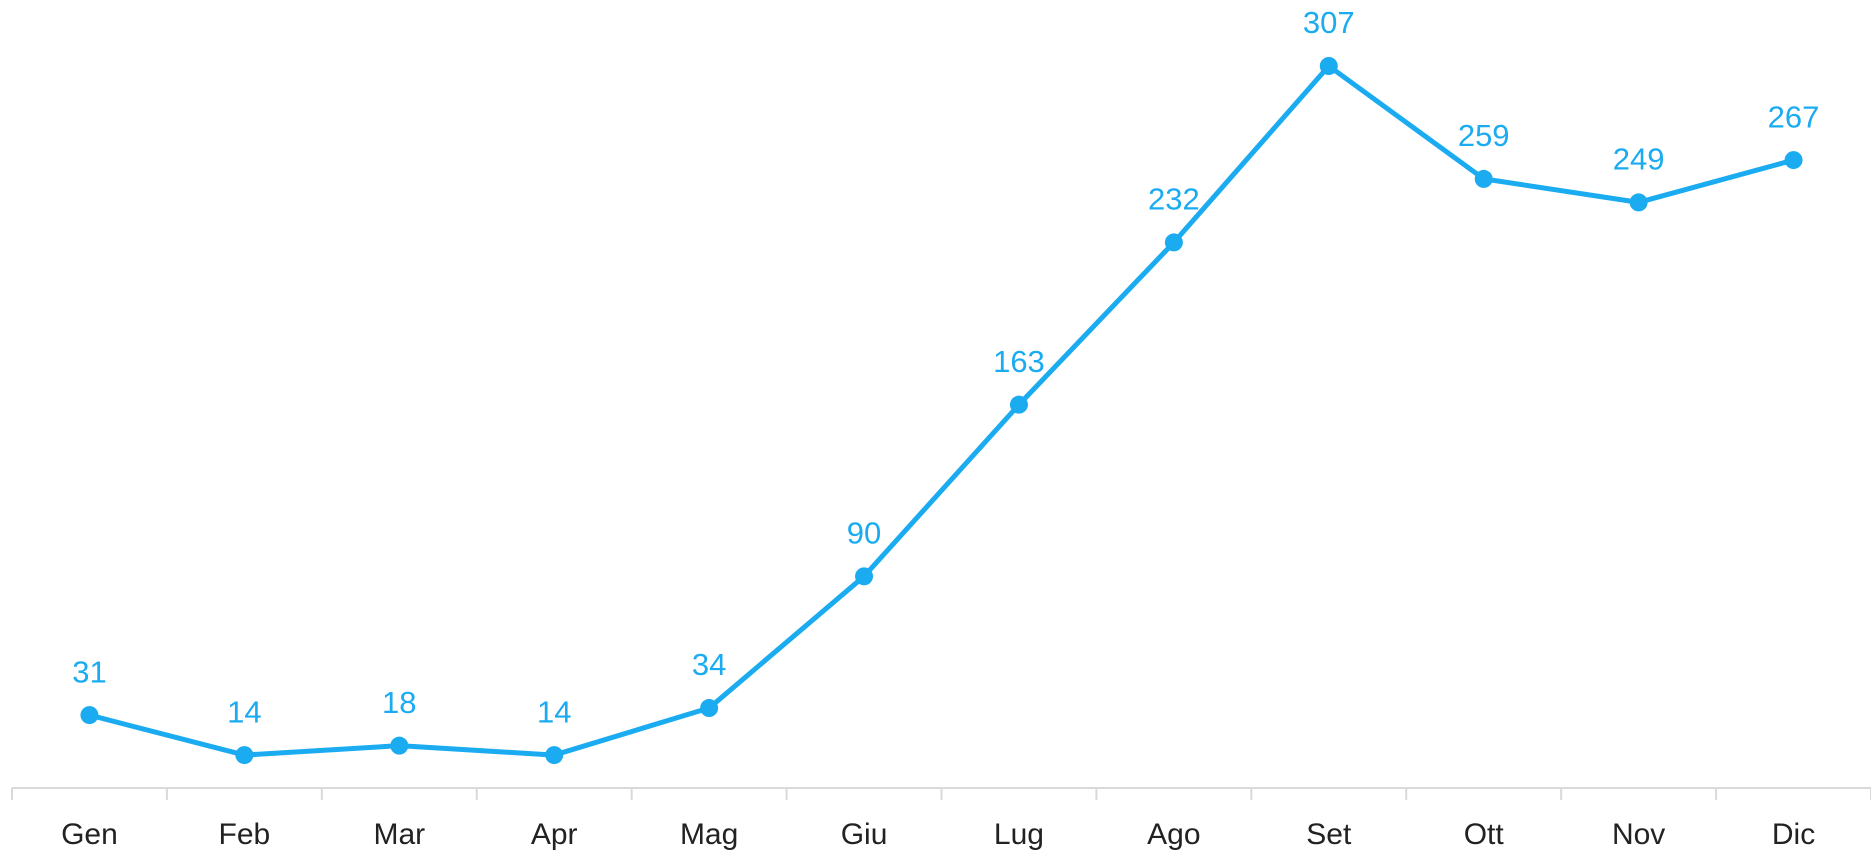 The image size is (1871, 855). Describe the element at coordinates (89, 834) in the screenshot. I see `x-tick-label: Gen` at that location.